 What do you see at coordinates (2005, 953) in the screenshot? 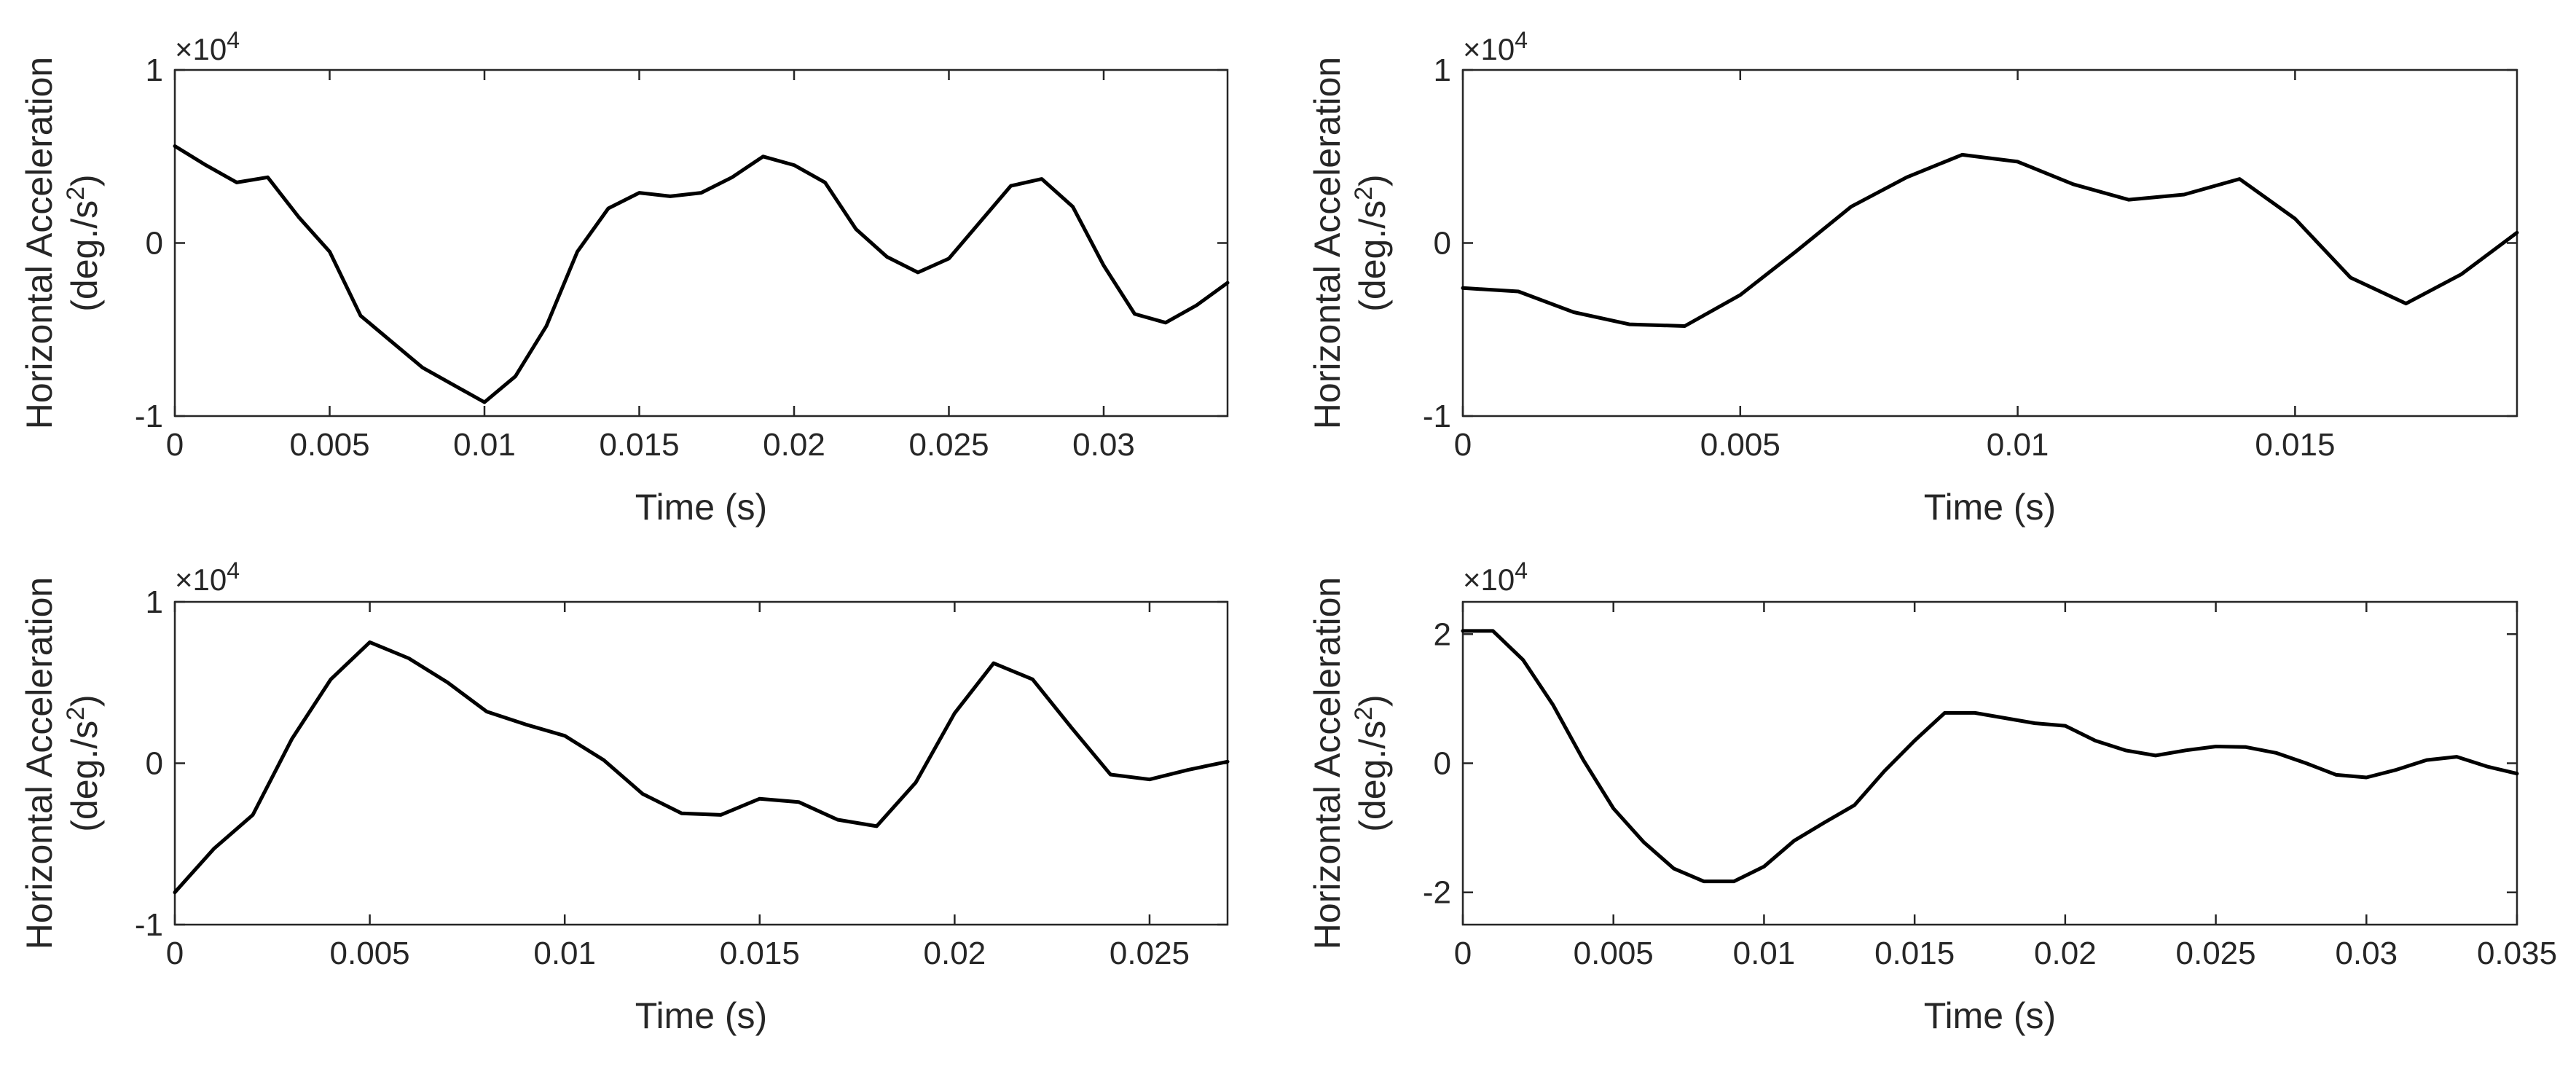
I see `x-tick-labels: 0 0.005 0.01 0.015 0.02 0.025 0.03 0.035` at bounding box center [2005, 953].